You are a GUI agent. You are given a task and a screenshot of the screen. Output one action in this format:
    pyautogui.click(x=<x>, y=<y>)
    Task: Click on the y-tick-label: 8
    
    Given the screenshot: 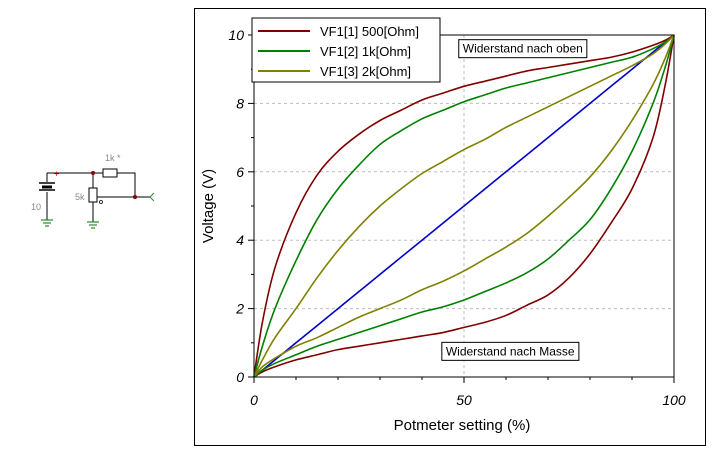 What is the action you would take?
    pyautogui.click(x=240, y=103)
    